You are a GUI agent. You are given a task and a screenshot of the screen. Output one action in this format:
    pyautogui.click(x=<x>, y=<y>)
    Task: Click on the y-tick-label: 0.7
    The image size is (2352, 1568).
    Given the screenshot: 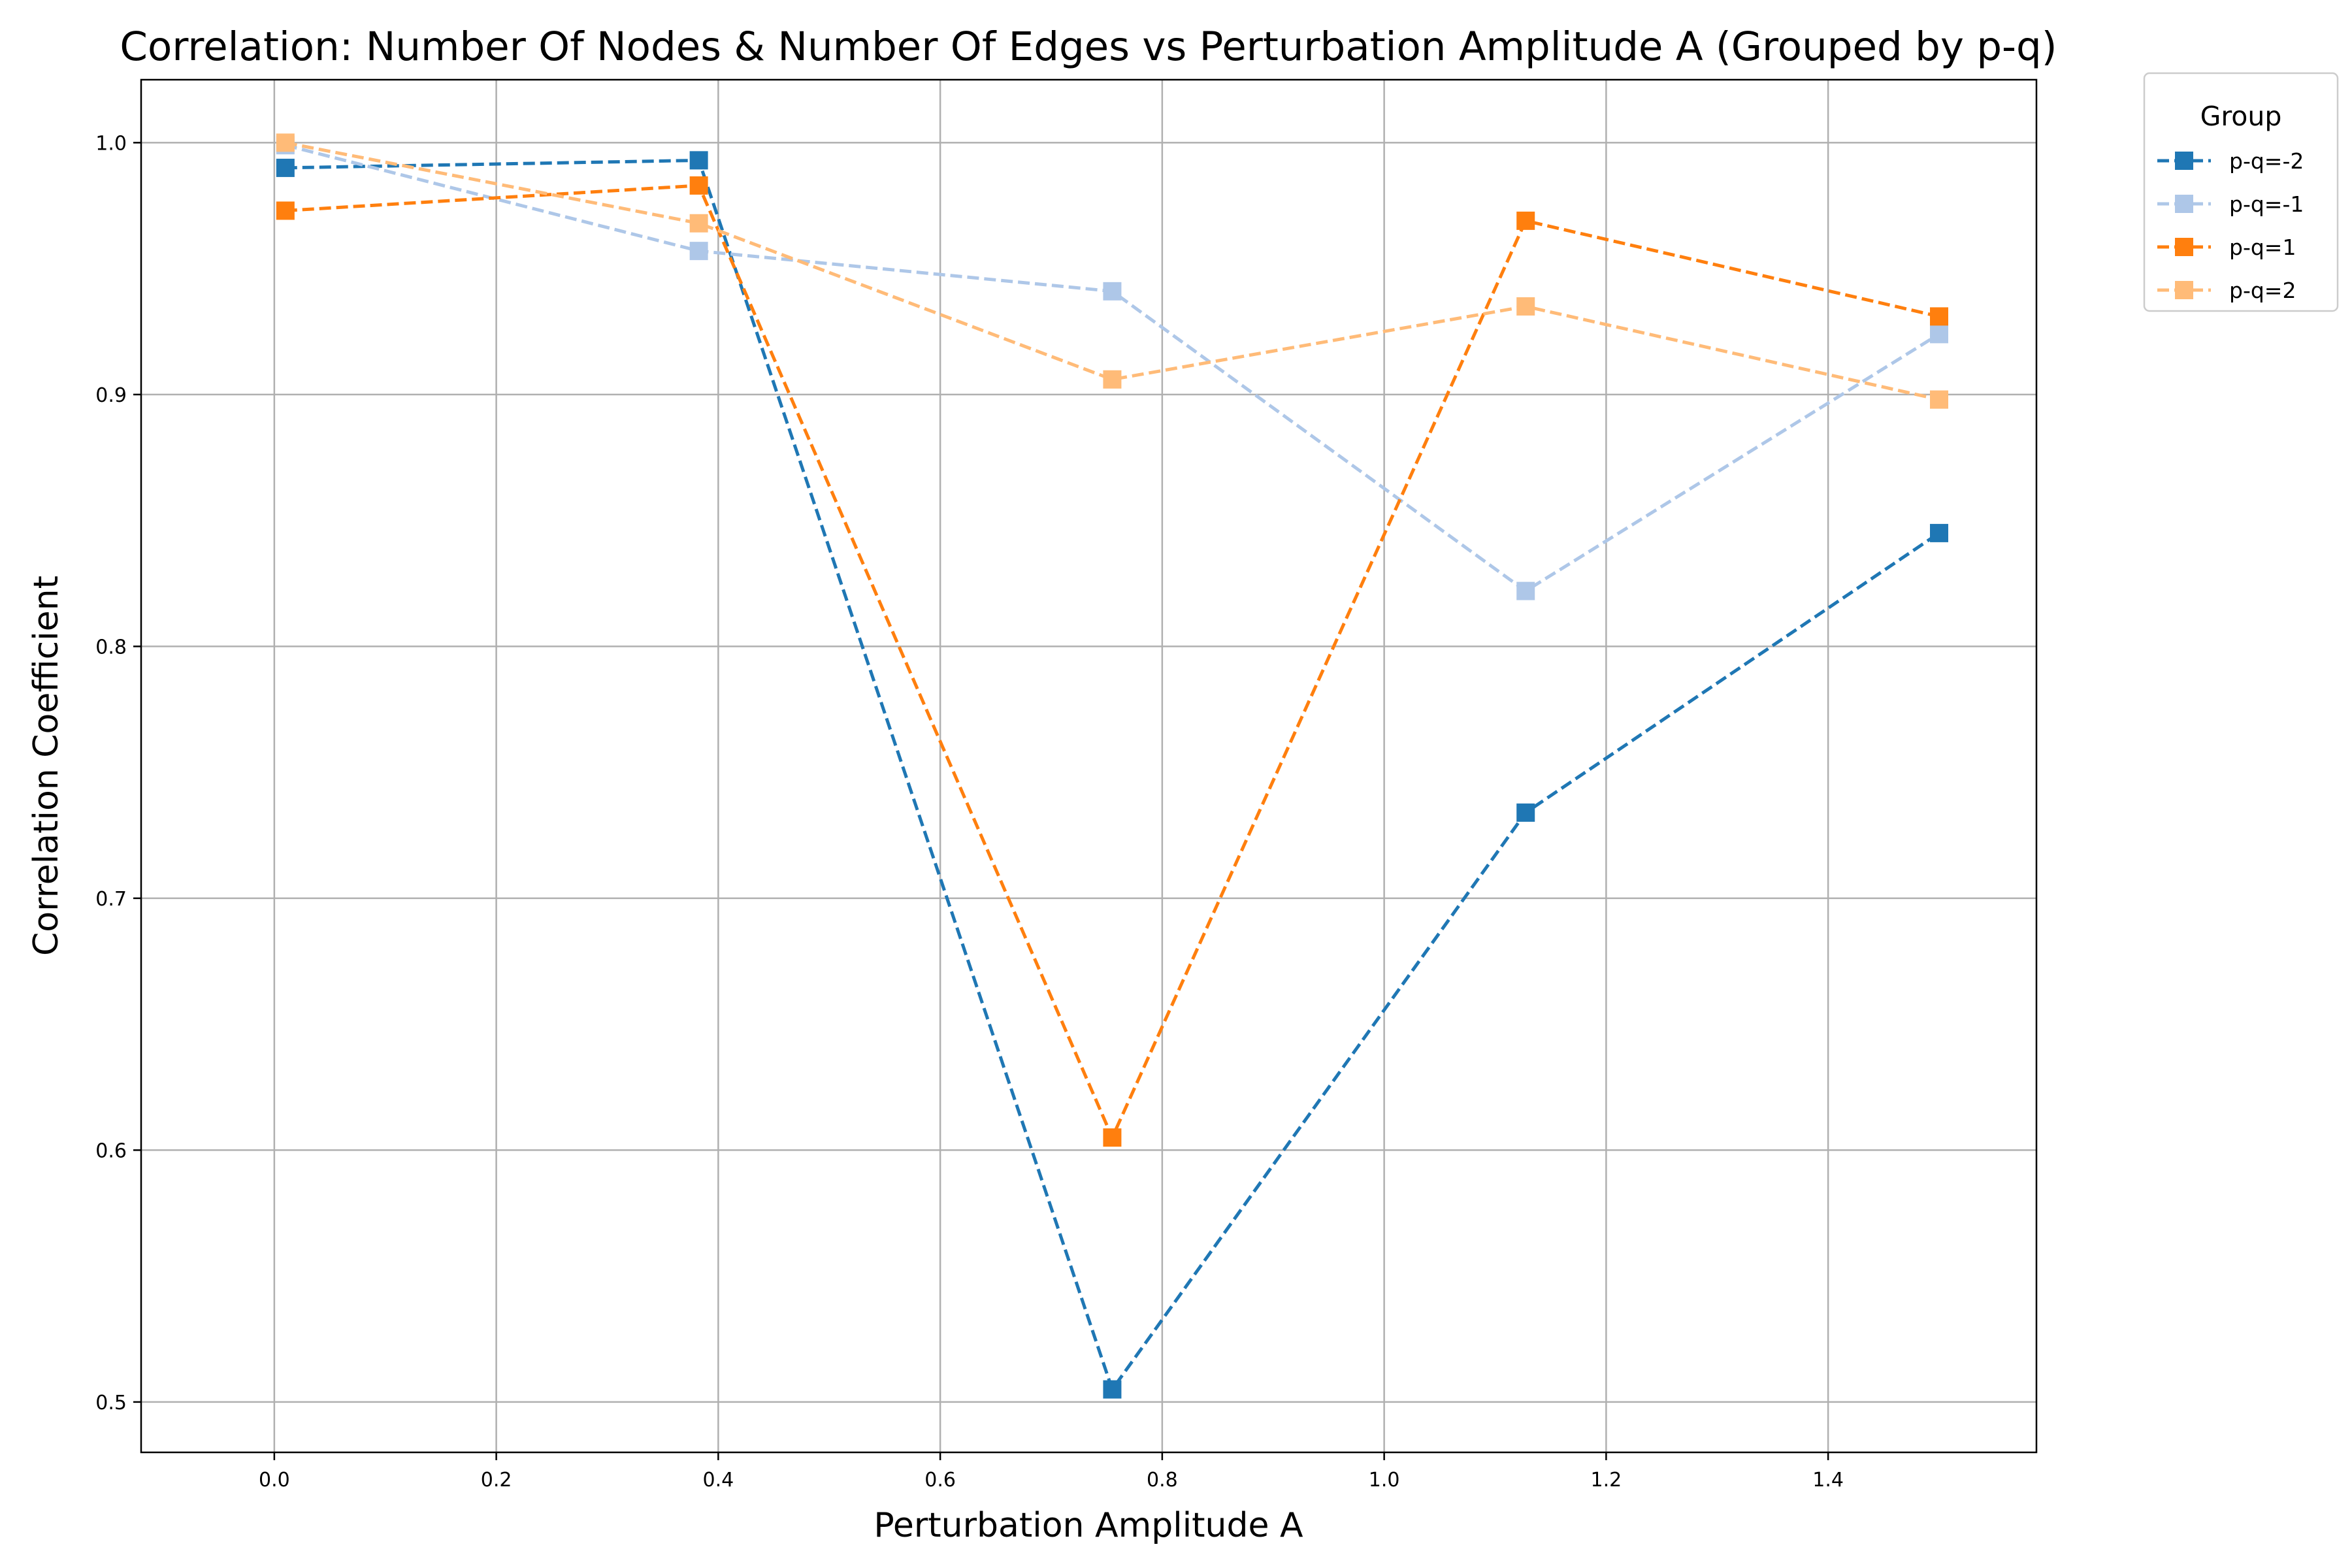 What is the action you would take?
    pyautogui.click(x=111, y=899)
    